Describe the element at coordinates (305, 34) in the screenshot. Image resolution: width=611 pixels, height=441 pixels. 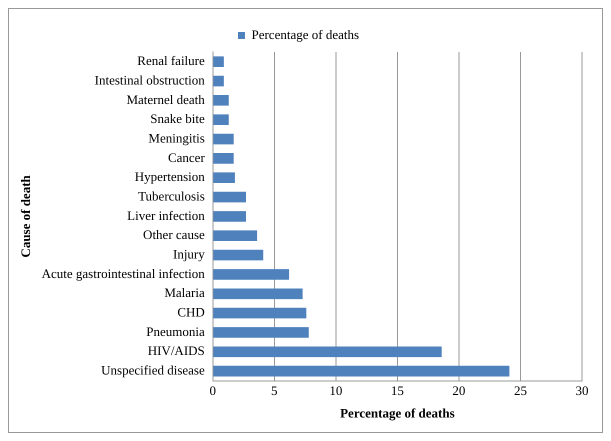
I see `legend-label: Percentage of deaths` at that location.